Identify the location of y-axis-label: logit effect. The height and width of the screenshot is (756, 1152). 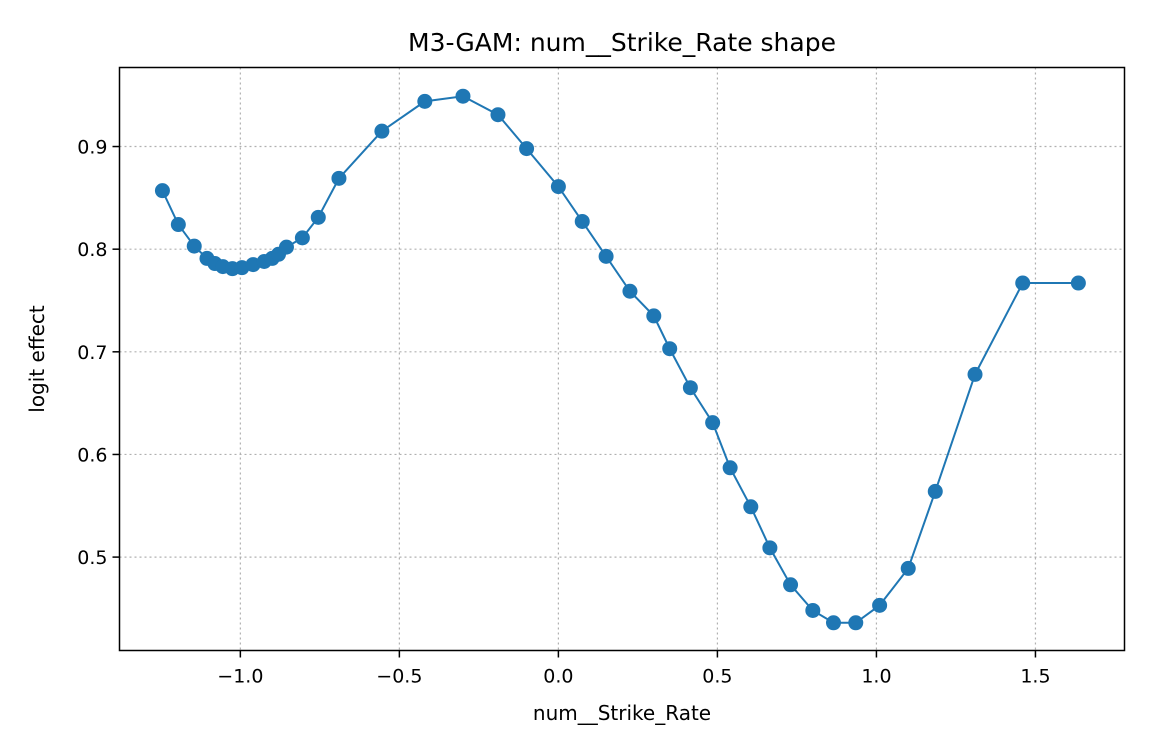
(37, 359).